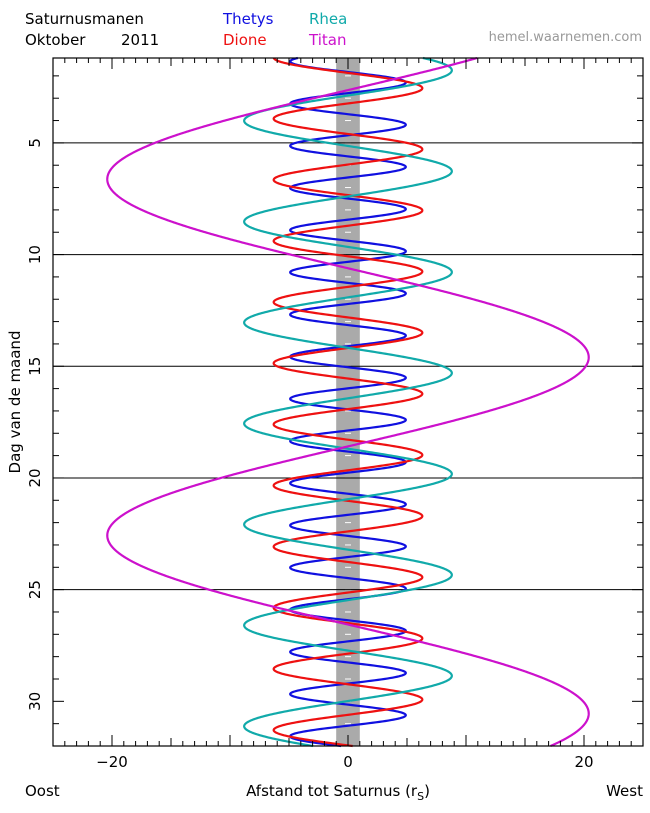 The image size is (650, 813). Describe the element at coordinates (35, 254) in the screenshot. I see `y-tick-label: 10` at that location.